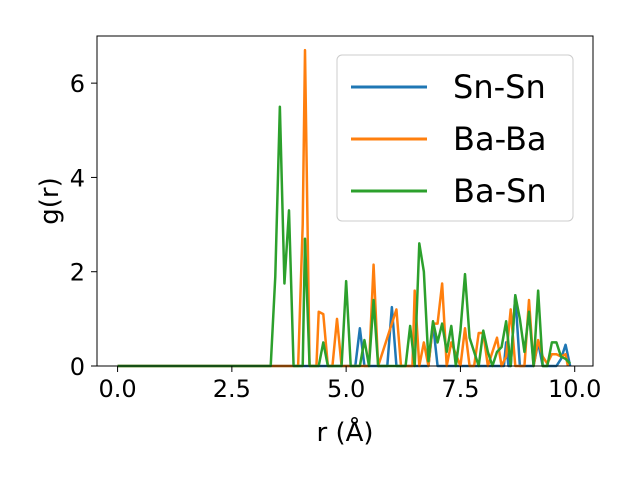 This screenshot has height=480, width=640. What do you see at coordinates (499, 87) in the screenshot?
I see `legend-label-sn-sn: Sn-Sn` at bounding box center [499, 87].